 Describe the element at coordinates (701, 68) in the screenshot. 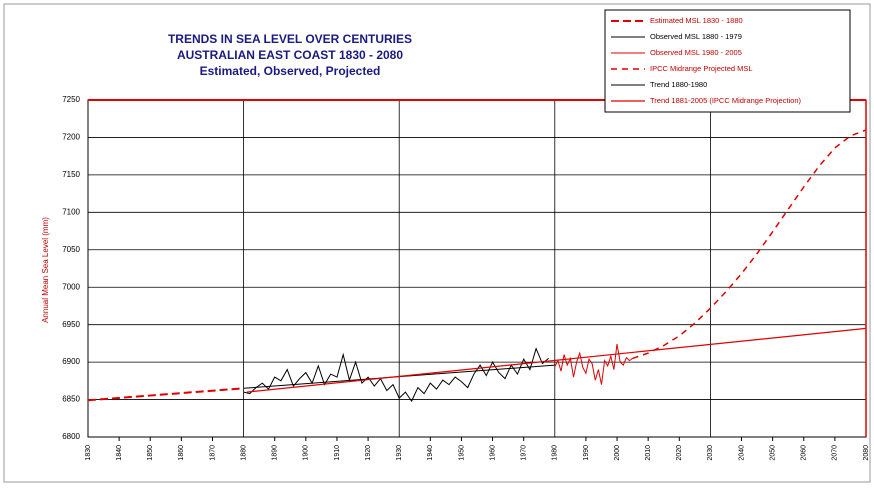

I see `legend-label: IPCC Midrange Projected MSL` at that location.